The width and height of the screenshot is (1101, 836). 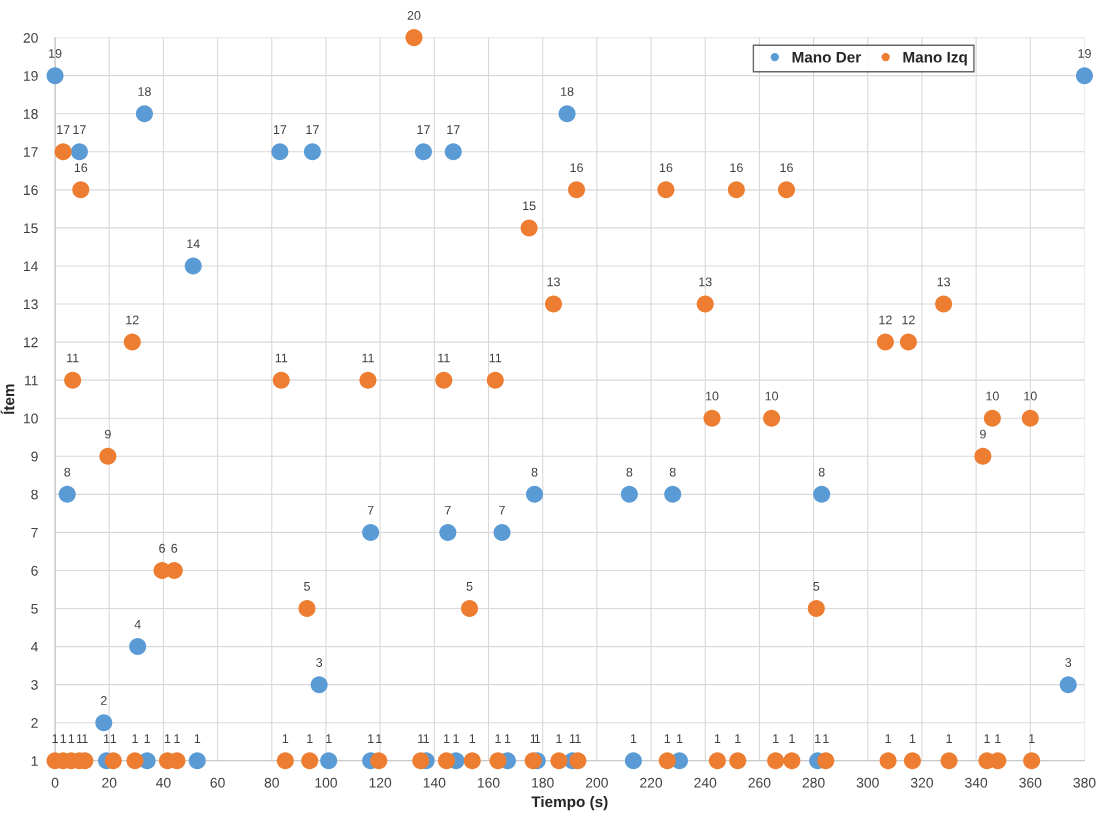 What do you see at coordinates (34, 494) in the screenshot?
I see `y-tick-label: 8` at bounding box center [34, 494].